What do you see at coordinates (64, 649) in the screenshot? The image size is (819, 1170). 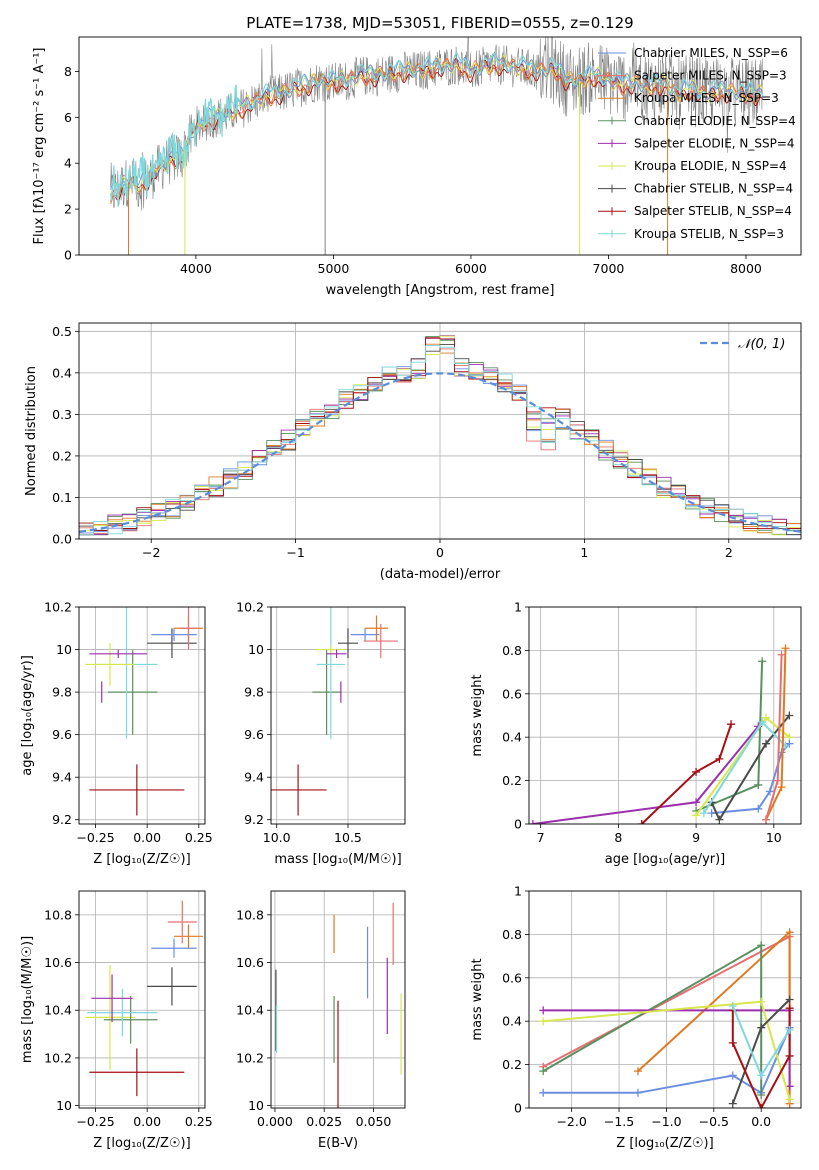 I see `y-tick-label: 10` at bounding box center [64, 649].